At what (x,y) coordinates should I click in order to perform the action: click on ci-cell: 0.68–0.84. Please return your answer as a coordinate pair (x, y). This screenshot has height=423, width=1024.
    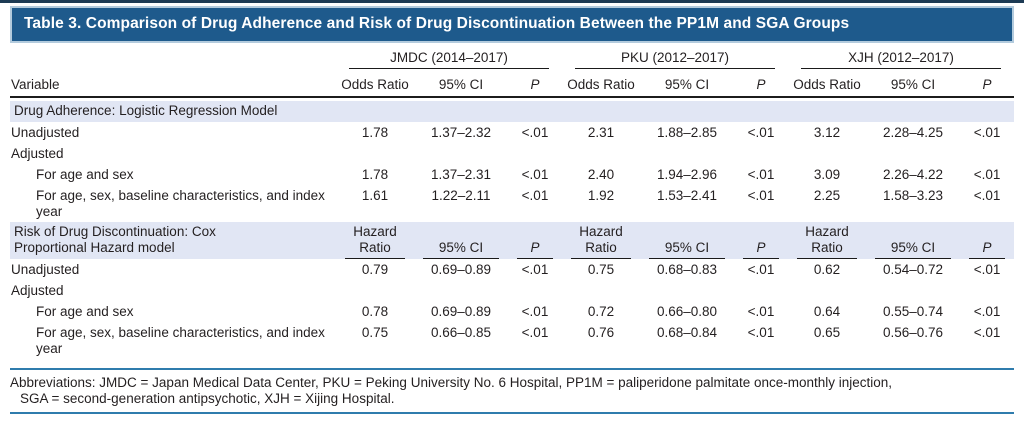
    Looking at the image, I should click on (687, 332).